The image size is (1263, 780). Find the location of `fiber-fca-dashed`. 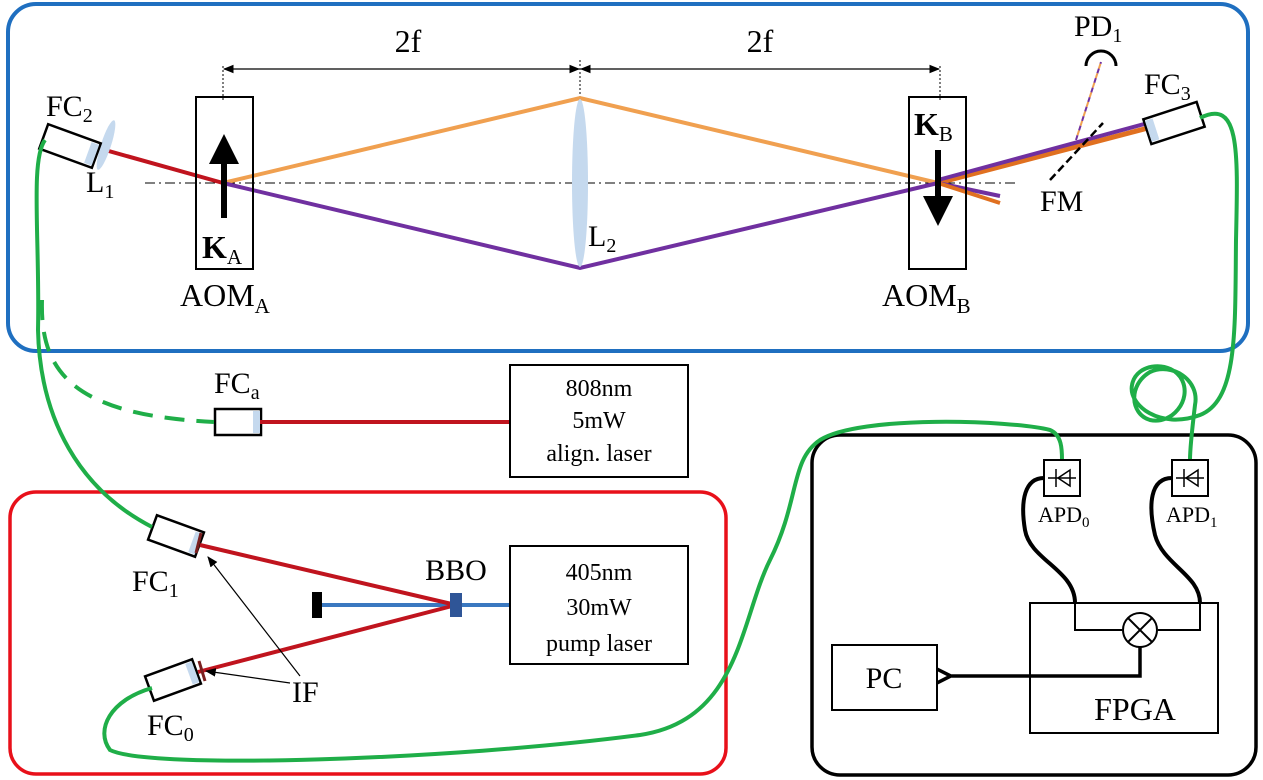

fiber-fca-dashed is located at coordinates (127, 361).